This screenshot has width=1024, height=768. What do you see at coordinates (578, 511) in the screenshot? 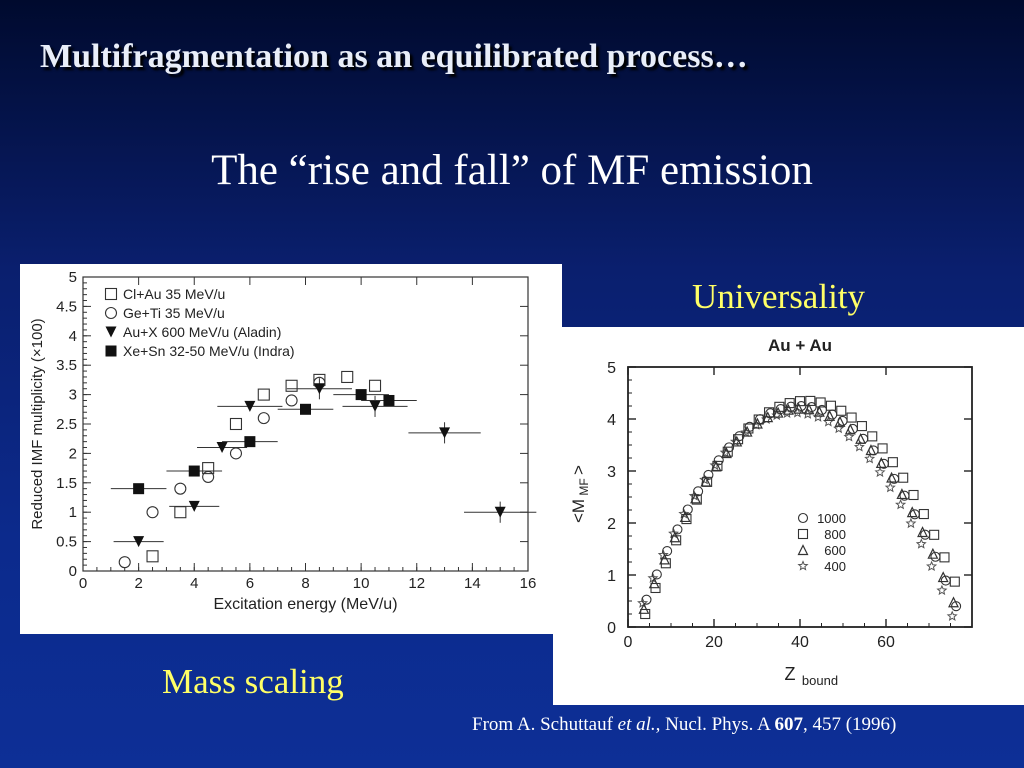
I see `y-axis-label: <M` at bounding box center [578, 511].